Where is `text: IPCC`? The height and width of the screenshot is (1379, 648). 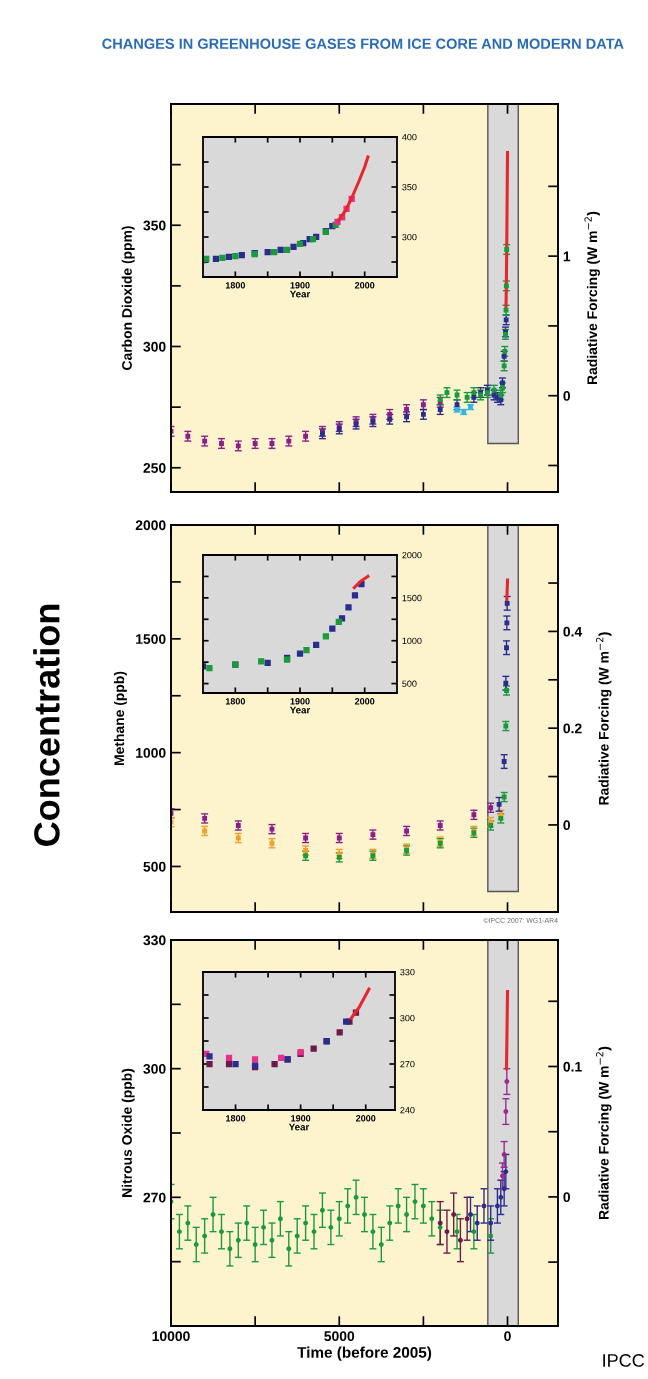
text: IPCC is located at coordinates (624, 1360).